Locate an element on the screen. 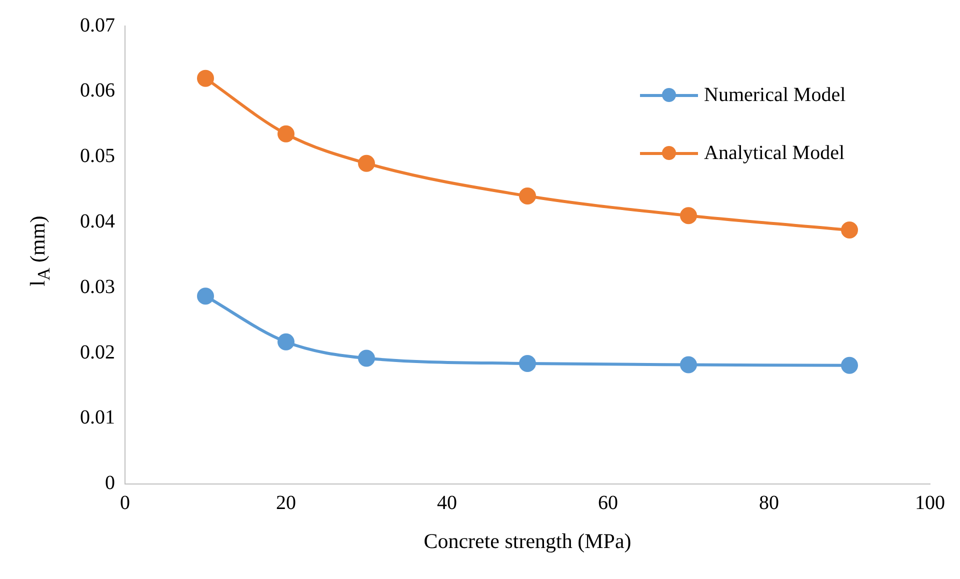  y-tick-label: 0.07 is located at coordinates (97, 25).